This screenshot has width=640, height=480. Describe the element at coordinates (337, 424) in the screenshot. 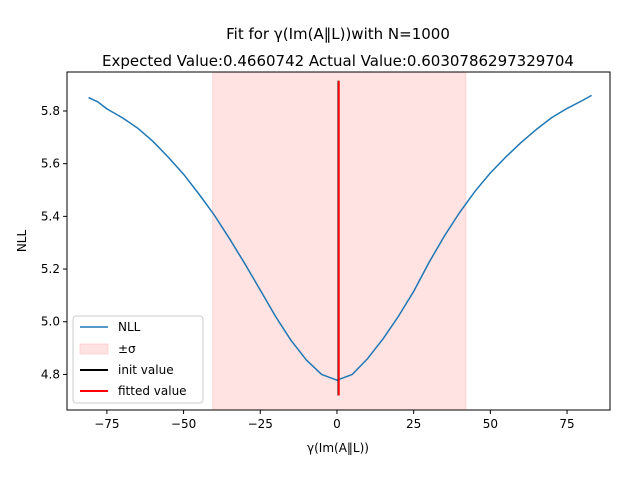

I see `x-tick-label: 0` at that location.